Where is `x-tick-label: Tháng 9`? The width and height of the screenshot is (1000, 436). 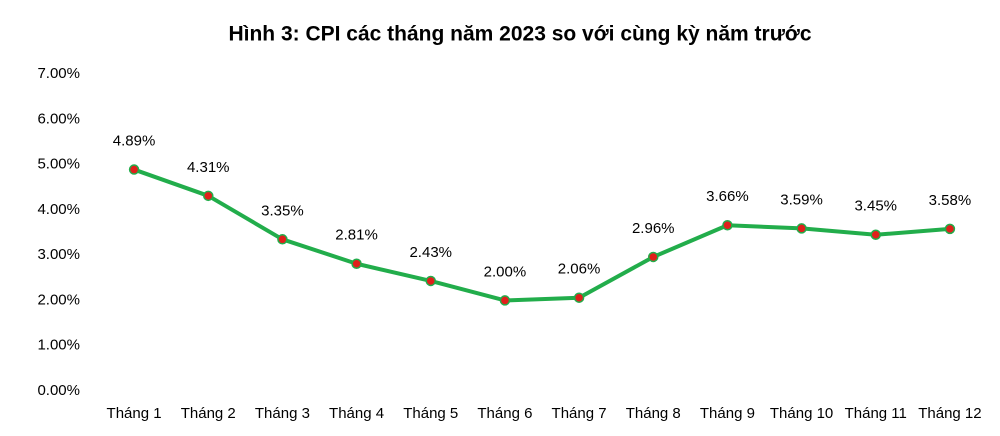
x-tick-label: Tháng 9 is located at coordinates (727, 413).